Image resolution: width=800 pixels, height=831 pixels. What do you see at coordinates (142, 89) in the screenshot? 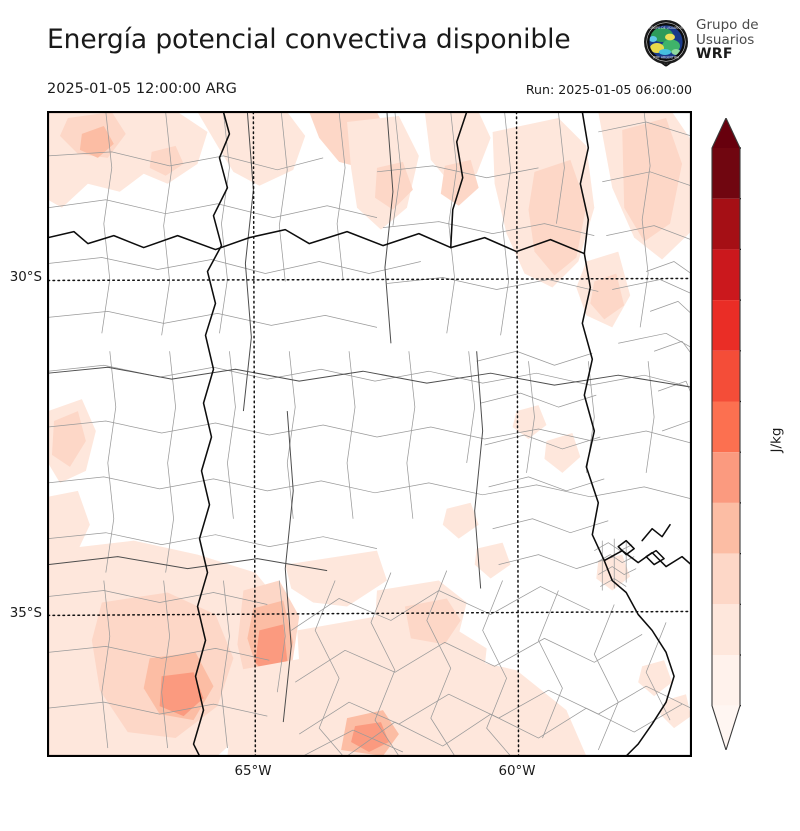
I see `valid-time-label: 2025-01-05 12:00:00 ARG` at bounding box center [142, 89].